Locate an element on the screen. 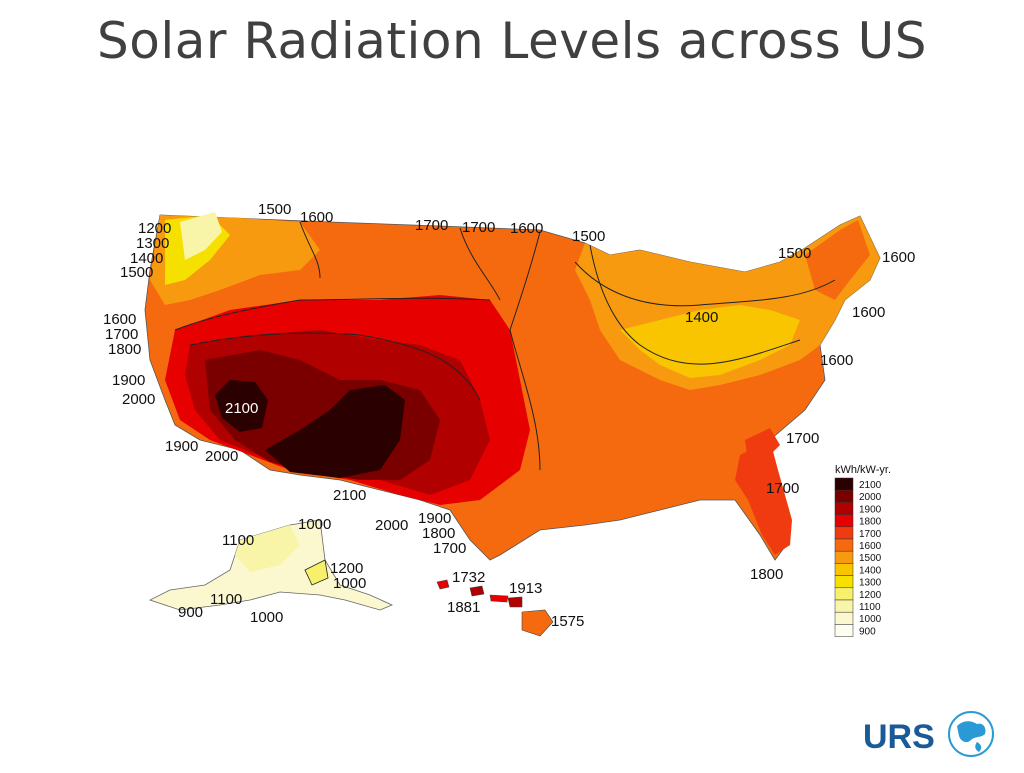  legend-label: 900 is located at coordinates (867, 631).